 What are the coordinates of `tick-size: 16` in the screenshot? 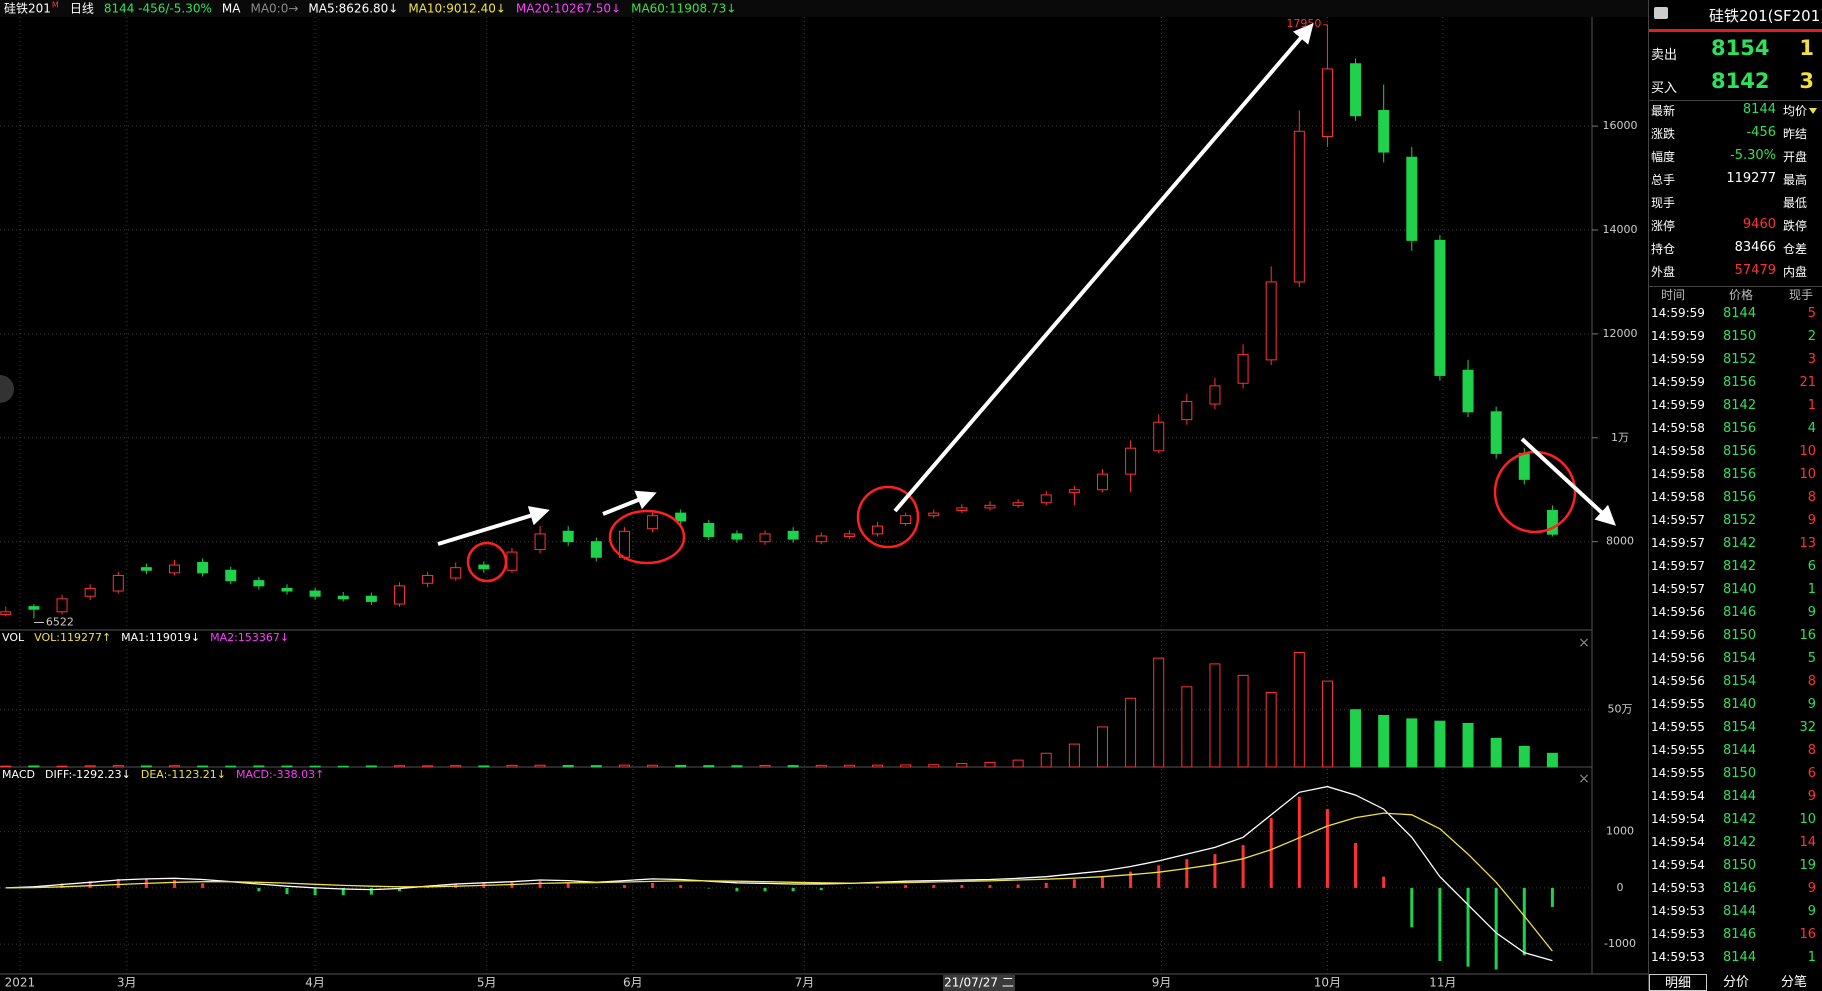 It's located at (1807, 934).